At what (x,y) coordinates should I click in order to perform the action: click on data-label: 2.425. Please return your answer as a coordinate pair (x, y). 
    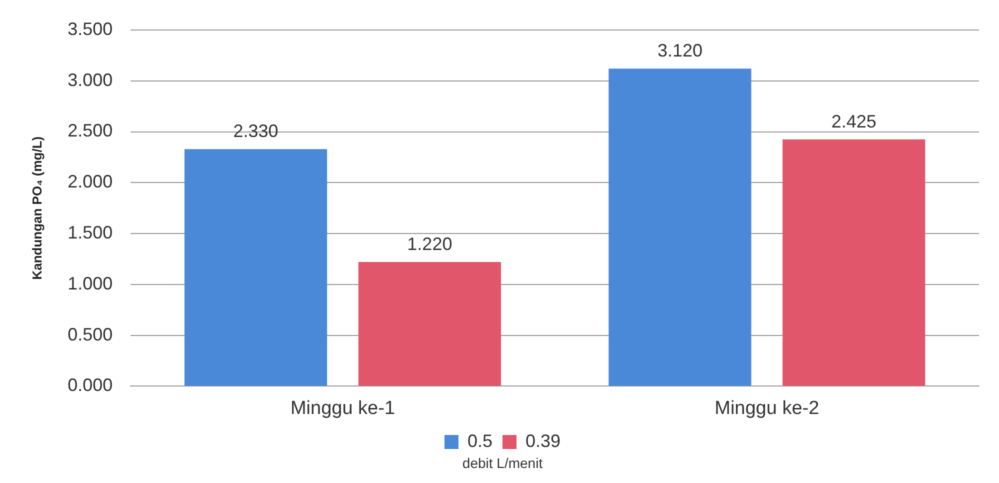
    Looking at the image, I should click on (853, 121).